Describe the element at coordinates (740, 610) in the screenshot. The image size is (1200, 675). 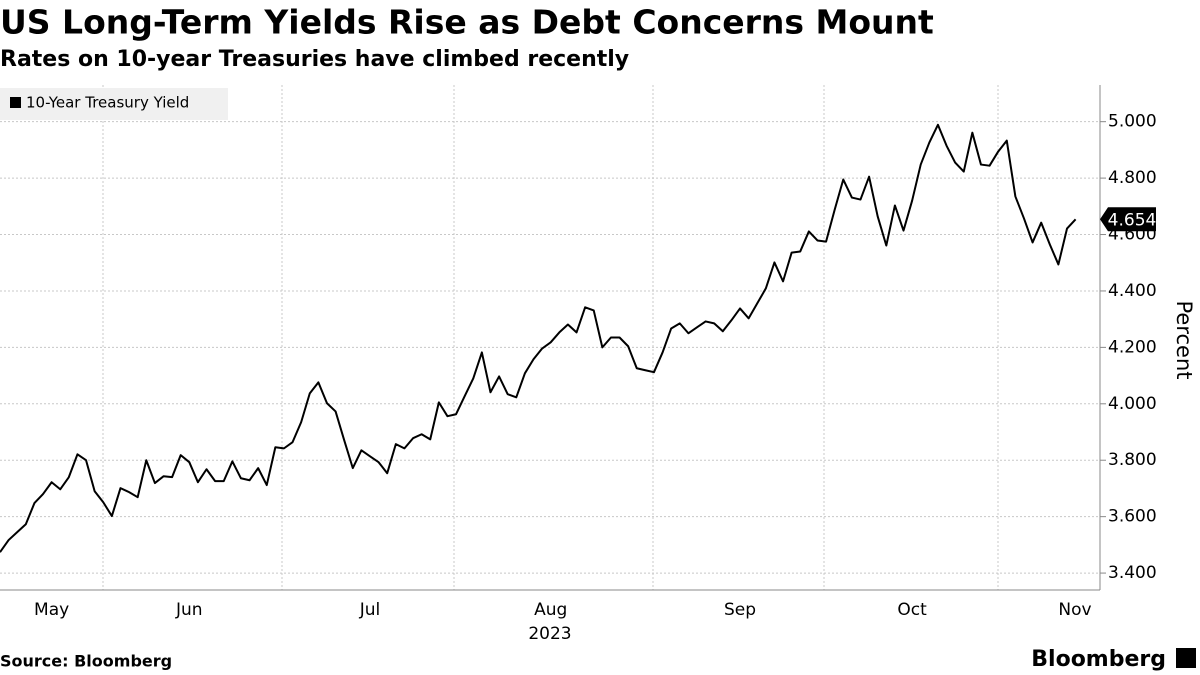
I see `x-tick-label: Sep` at that location.